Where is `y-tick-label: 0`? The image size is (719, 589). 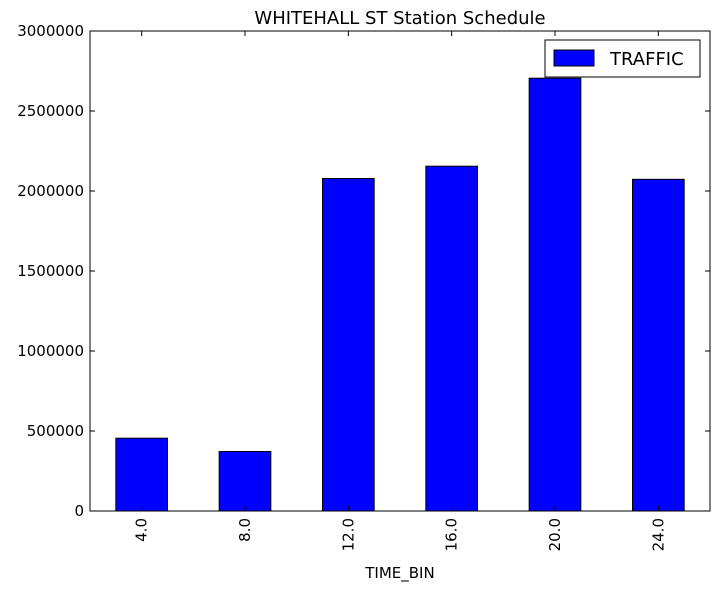
y-tick-label: 0 is located at coordinates (79, 511).